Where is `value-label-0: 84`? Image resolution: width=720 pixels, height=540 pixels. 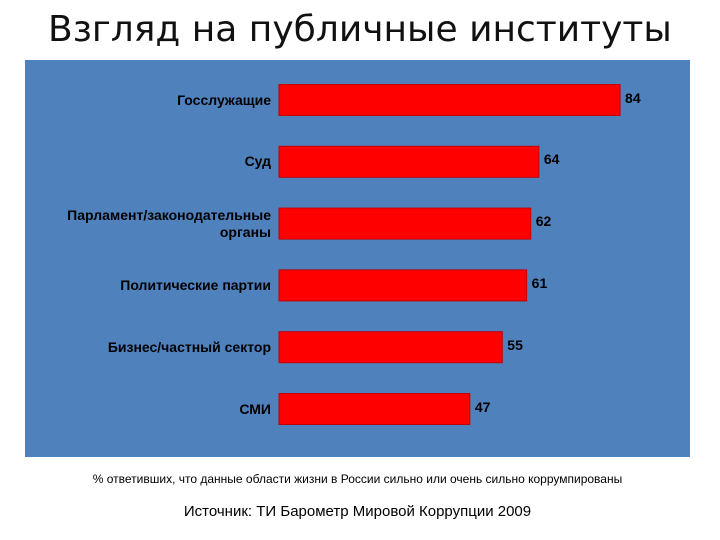 value-label-0: 84 is located at coordinates (633, 97).